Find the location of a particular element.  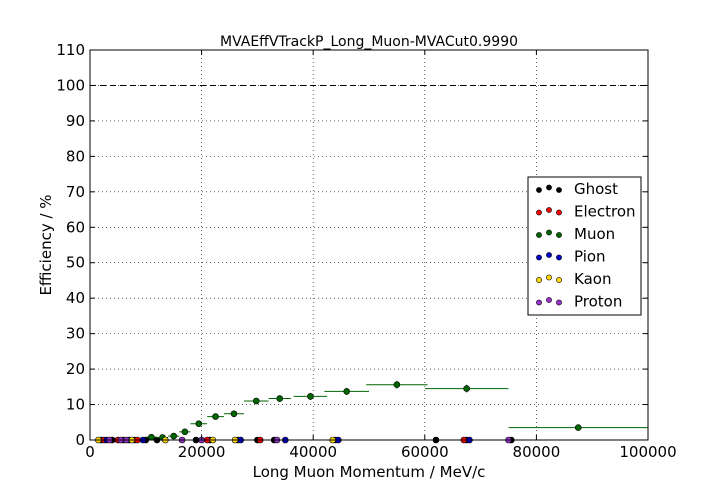

x-tick-label: 60000 is located at coordinates (425, 452).